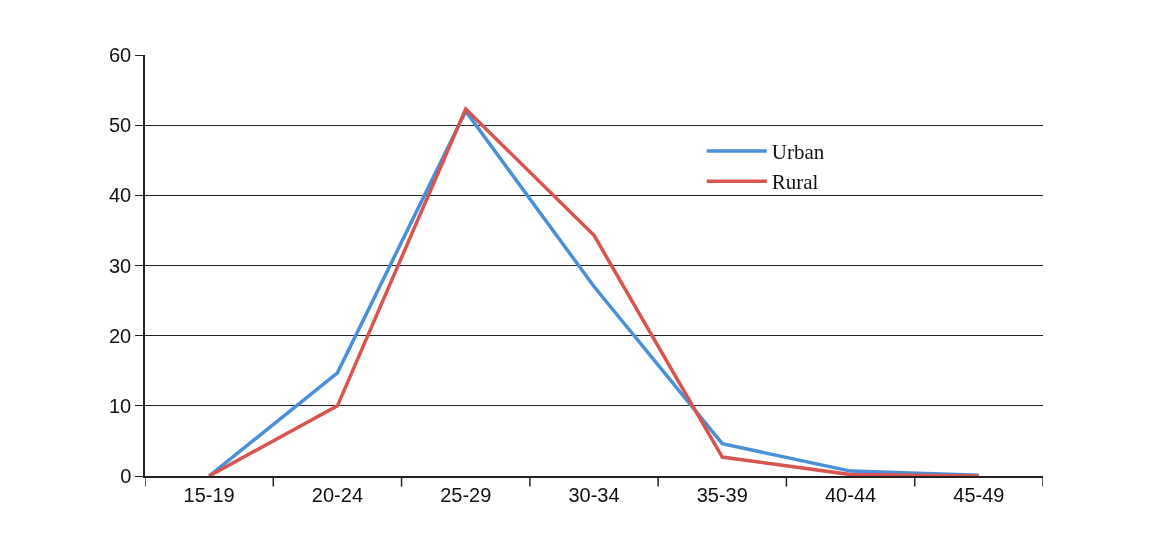 The height and width of the screenshot is (533, 1151). Describe the element at coordinates (466, 494) in the screenshot. I see `x-tick-label: 25-29` at that location.